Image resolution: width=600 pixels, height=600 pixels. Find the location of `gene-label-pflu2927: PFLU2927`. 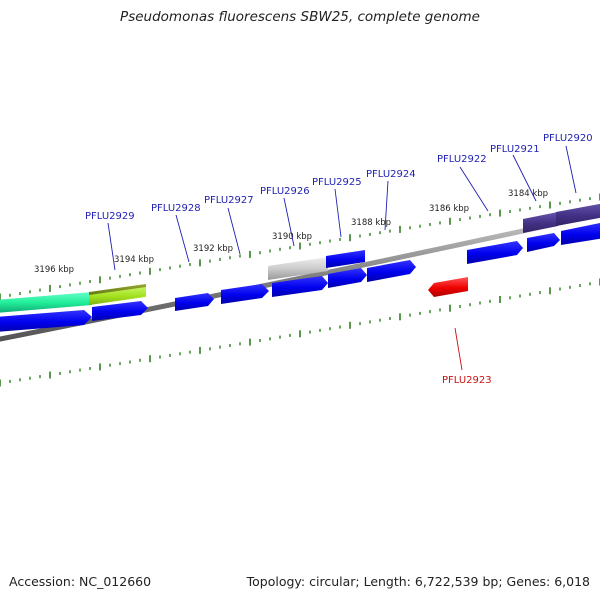

gene-label-pflu2927: PFLU2927 is located at coordinates (229, 200).